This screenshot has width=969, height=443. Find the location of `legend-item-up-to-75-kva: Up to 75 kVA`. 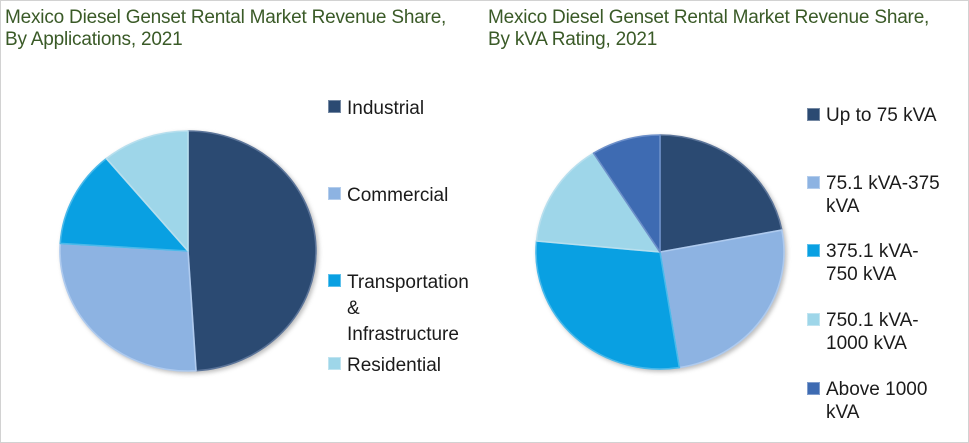

legend-item-up-to-75-kva: Up to 75 kVA is located at coordinates (887, 115).